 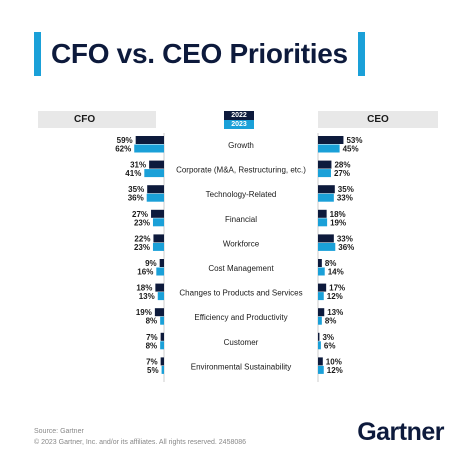 What do you see at coordinates (354, 140) in the screenshot?
I see `ceo-2022-value: 53%` at bounding box center [354, 140].